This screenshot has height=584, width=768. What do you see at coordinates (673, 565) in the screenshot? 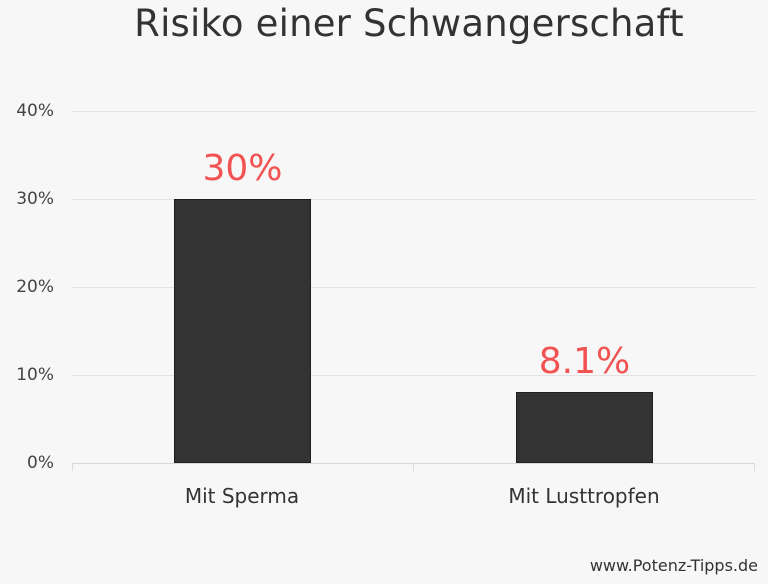
I see `website-watermark: www.Potenz-Tipps.de` at bounding box center [673, 565].